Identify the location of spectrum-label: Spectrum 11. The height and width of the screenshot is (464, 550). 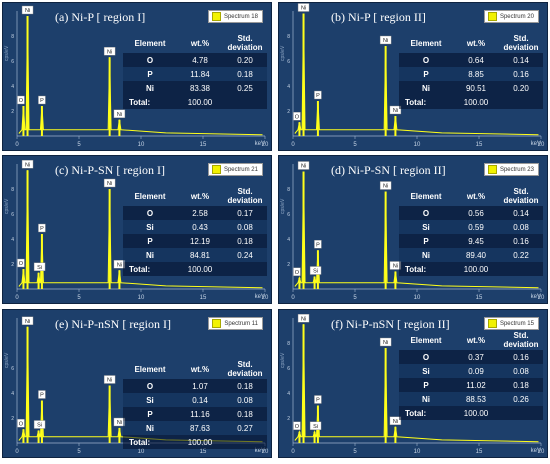
(241, 323).